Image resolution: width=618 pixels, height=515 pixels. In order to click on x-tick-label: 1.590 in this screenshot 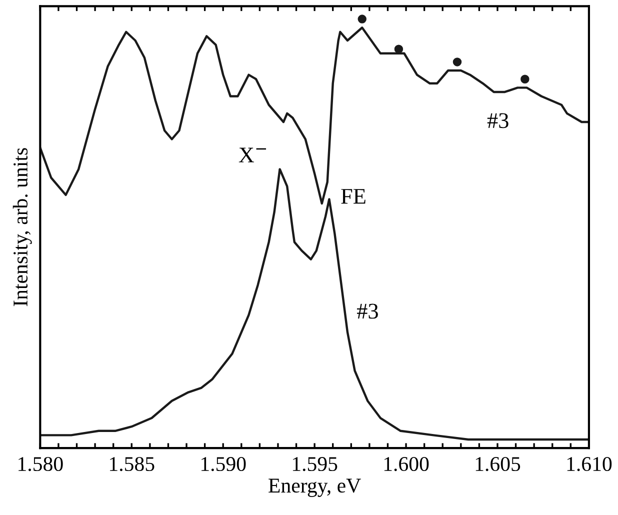, I will do `click(223, 464)`.